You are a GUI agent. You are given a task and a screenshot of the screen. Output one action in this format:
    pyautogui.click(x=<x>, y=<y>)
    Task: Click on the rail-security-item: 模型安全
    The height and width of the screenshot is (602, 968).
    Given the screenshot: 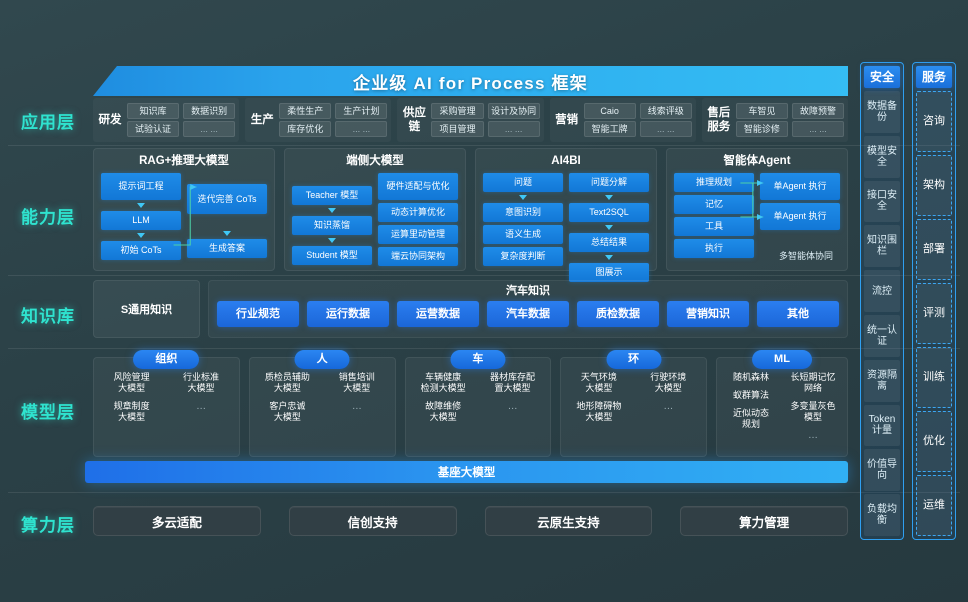 What is the action you would take?
    pyautogui.click(x=882, y=156)
    